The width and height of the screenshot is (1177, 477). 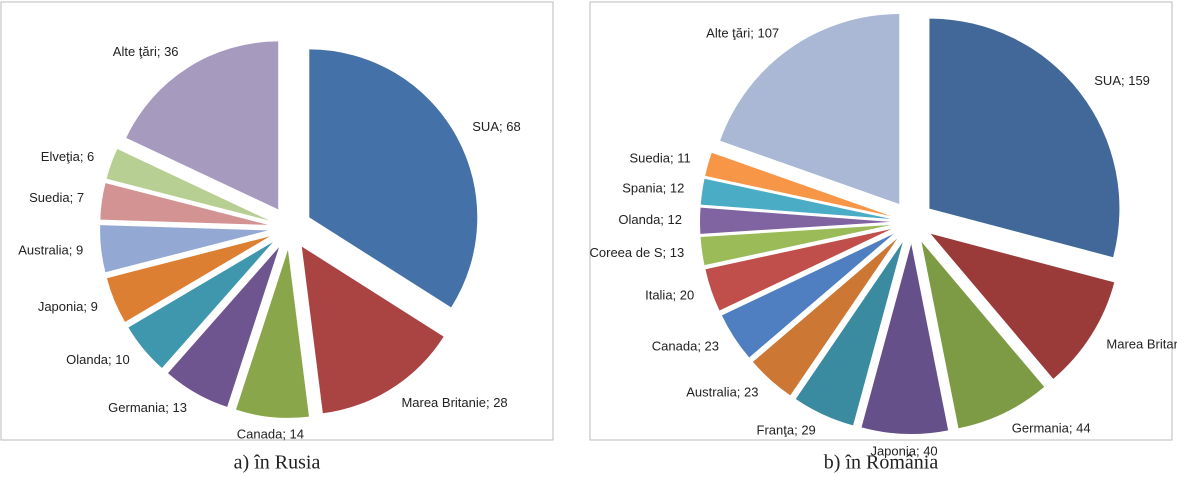 I want to click on data-label: Alte ţări; 36, so click(x=146, y=51).